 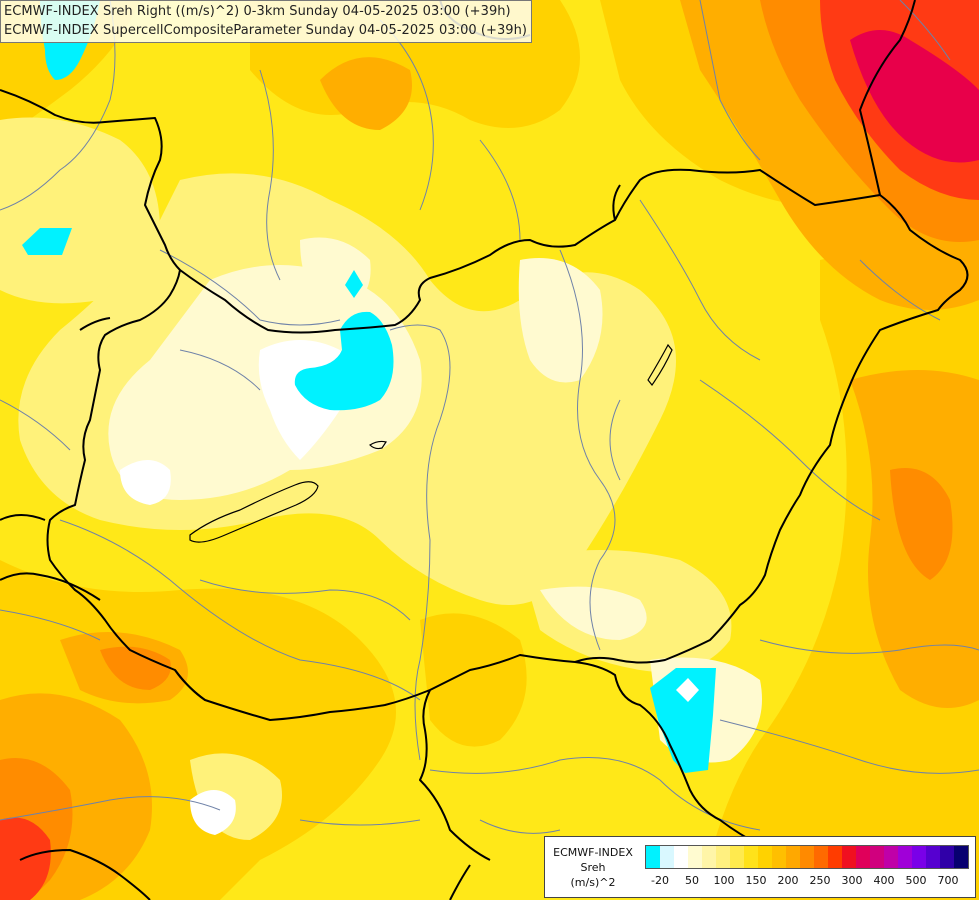 I want to click on legend-tick-label: 150, so click(x=756, y=880).